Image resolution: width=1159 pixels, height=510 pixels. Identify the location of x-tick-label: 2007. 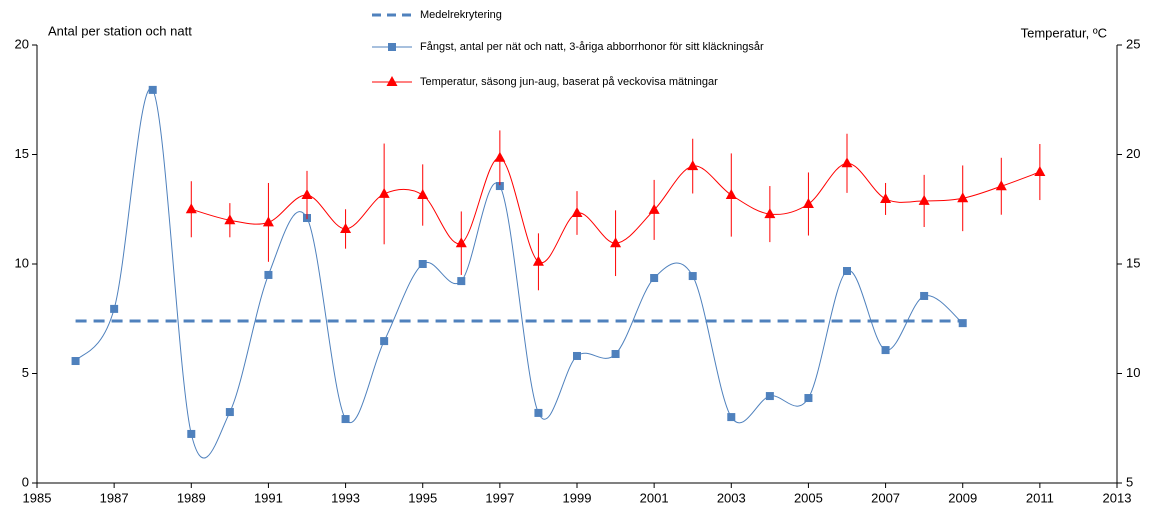
(885, 497).